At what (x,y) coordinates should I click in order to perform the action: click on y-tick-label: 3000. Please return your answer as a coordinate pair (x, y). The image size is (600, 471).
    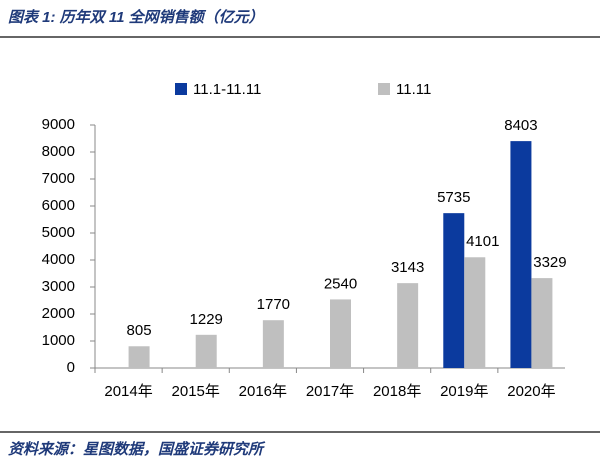
    Looking at the image, I should click on (58, 286).